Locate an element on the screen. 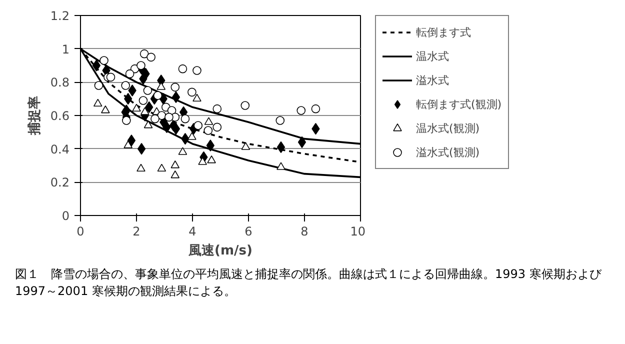 This screenshot has width=625, height=344. x-tick-label: 10 is located at coordinates (358, 231).